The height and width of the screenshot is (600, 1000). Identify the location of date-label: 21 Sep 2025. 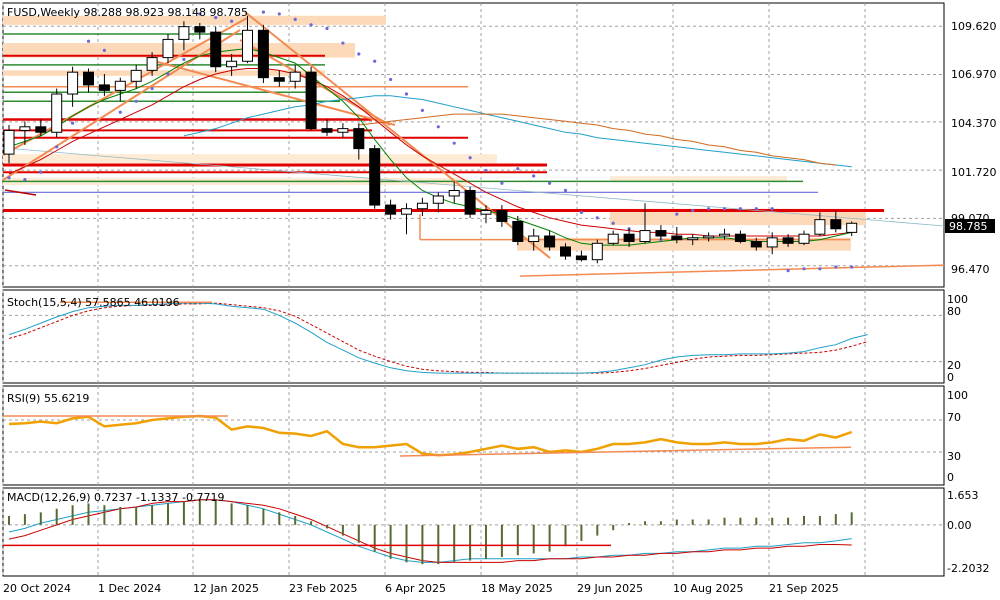
(804, 588).